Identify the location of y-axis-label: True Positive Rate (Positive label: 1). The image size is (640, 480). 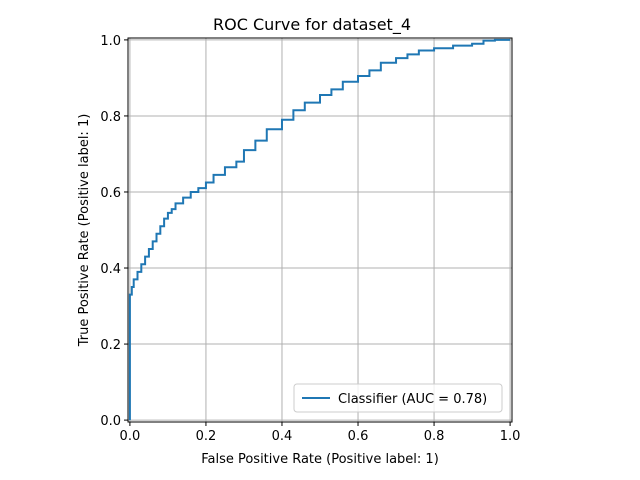
(84, 231).